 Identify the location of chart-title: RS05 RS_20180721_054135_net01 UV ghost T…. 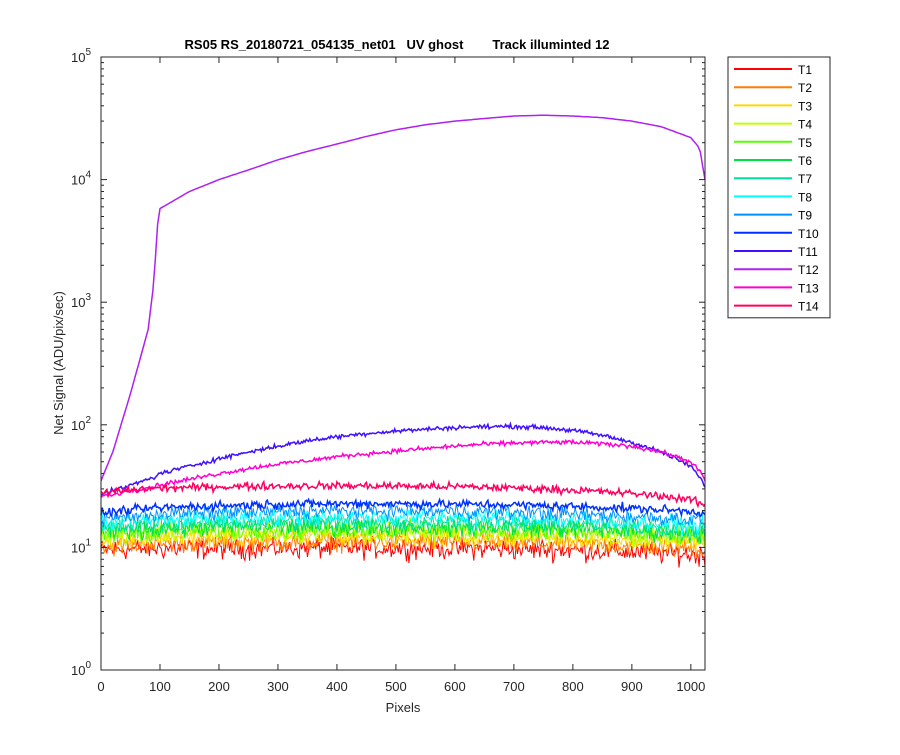
(397, 44).